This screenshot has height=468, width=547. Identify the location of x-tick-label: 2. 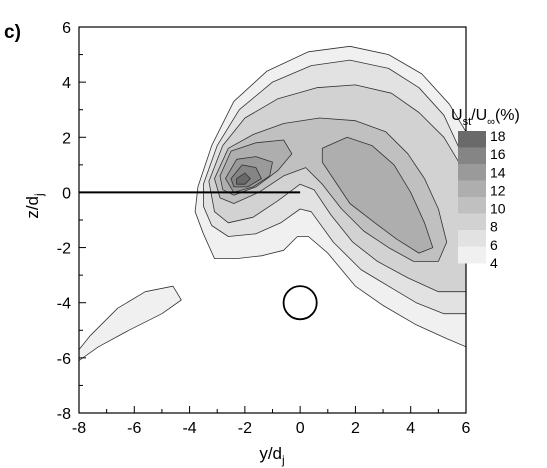
(355, 428).